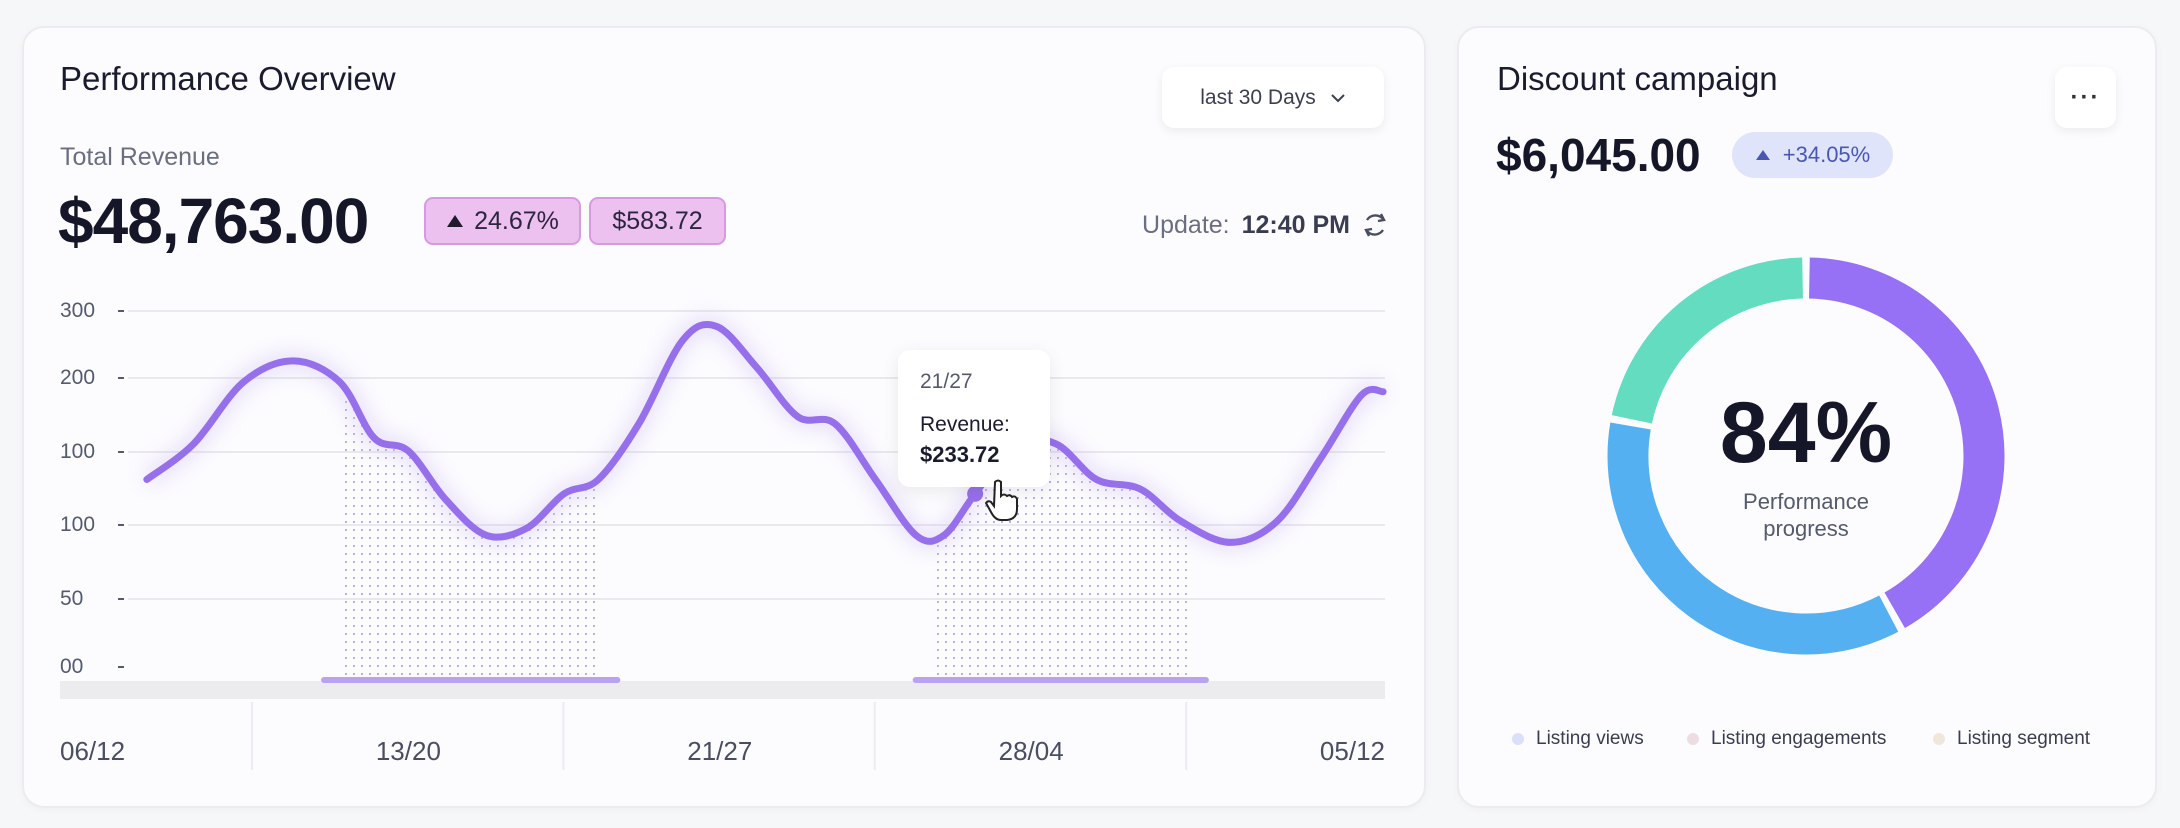 The width and height of the screenshot is (2180, 828). Describe the element at coordinates (1590, 738) in the screenshot. I see `legend-label: Listing views` at that location.